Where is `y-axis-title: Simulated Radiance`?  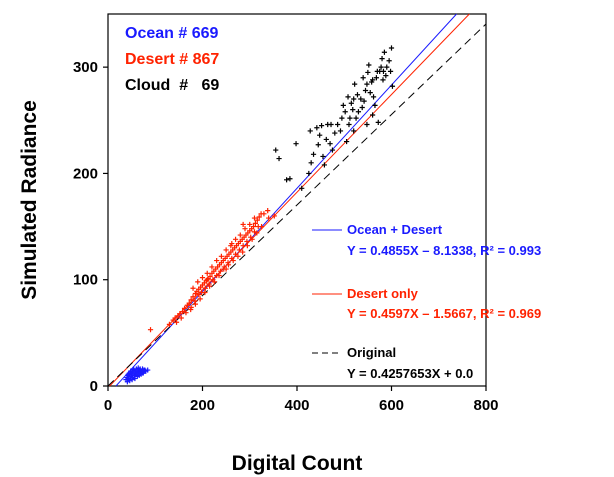 y-axis-title: Simulated Radiance is located at coordinates (29, 200).